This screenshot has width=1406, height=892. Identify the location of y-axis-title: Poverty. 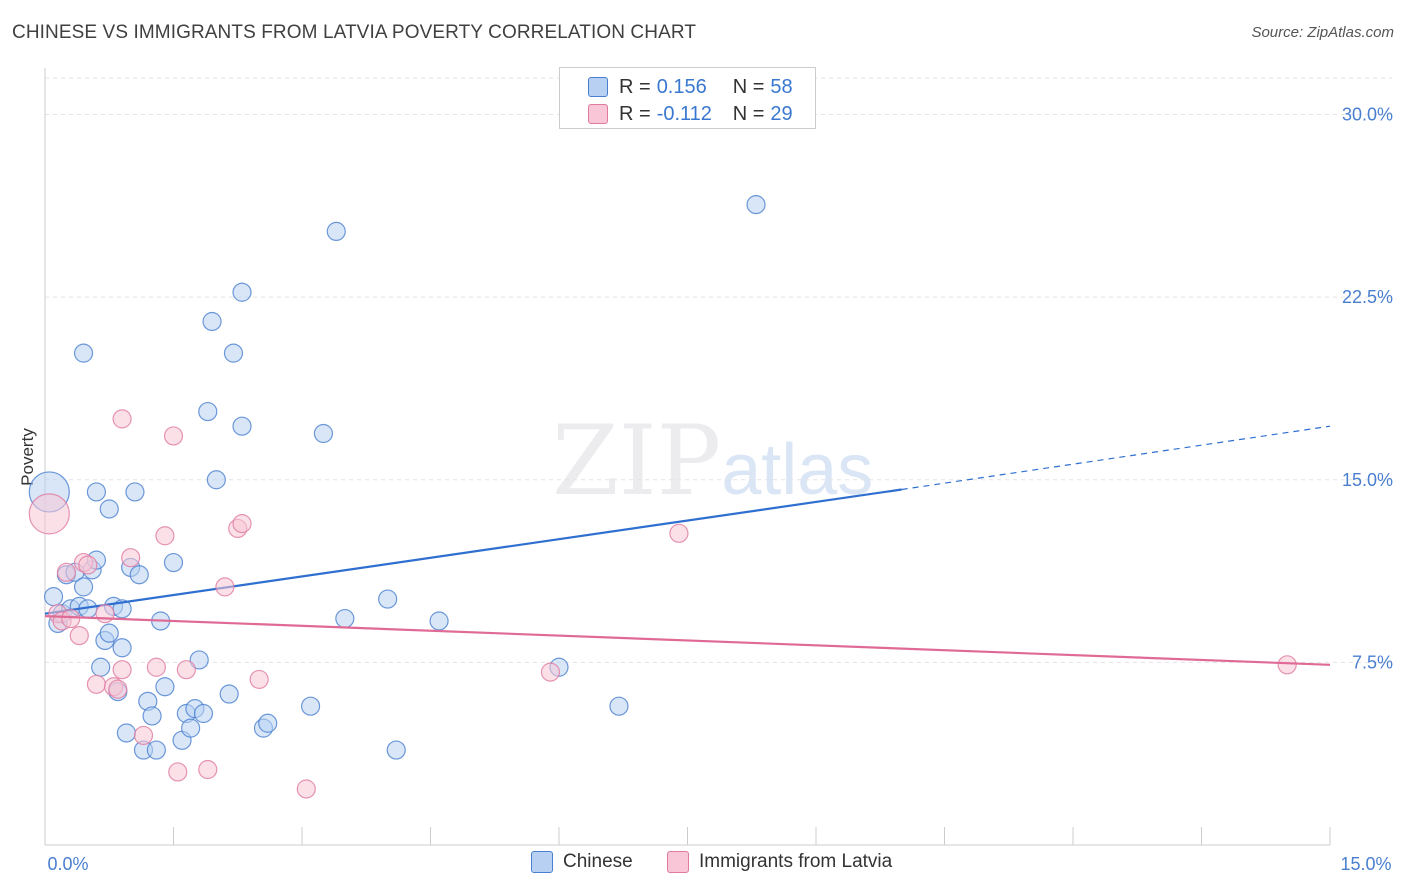
(27, 457).